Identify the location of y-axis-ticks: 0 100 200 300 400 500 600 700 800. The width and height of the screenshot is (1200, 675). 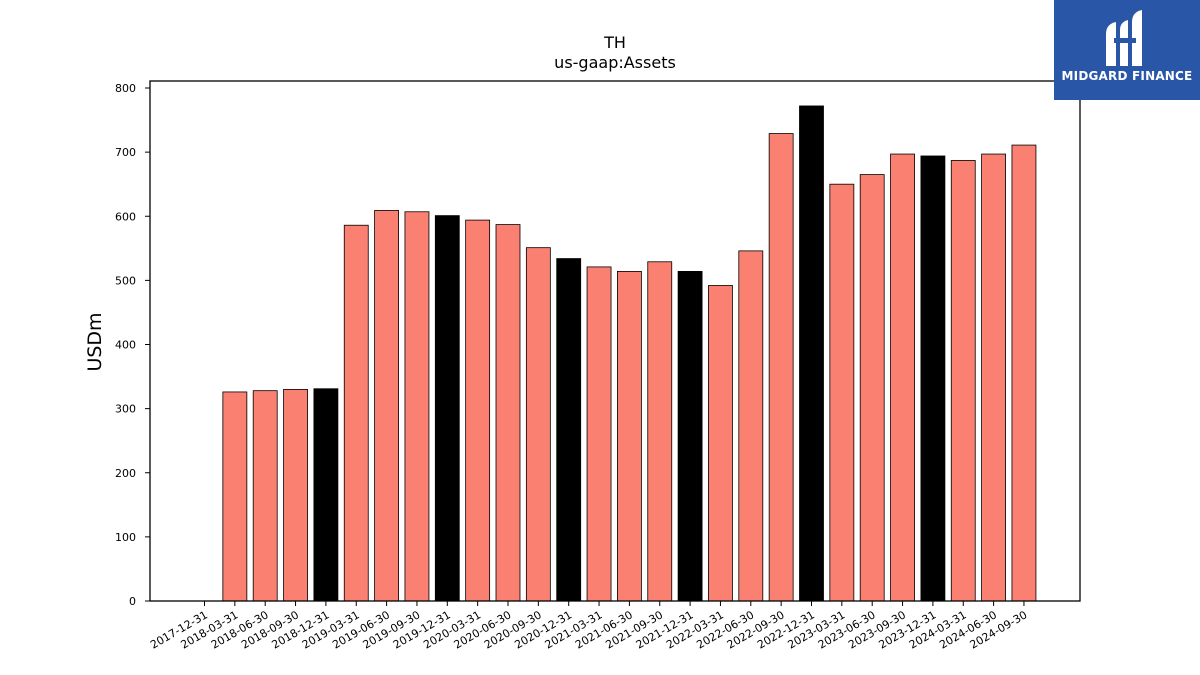
(132, 345).